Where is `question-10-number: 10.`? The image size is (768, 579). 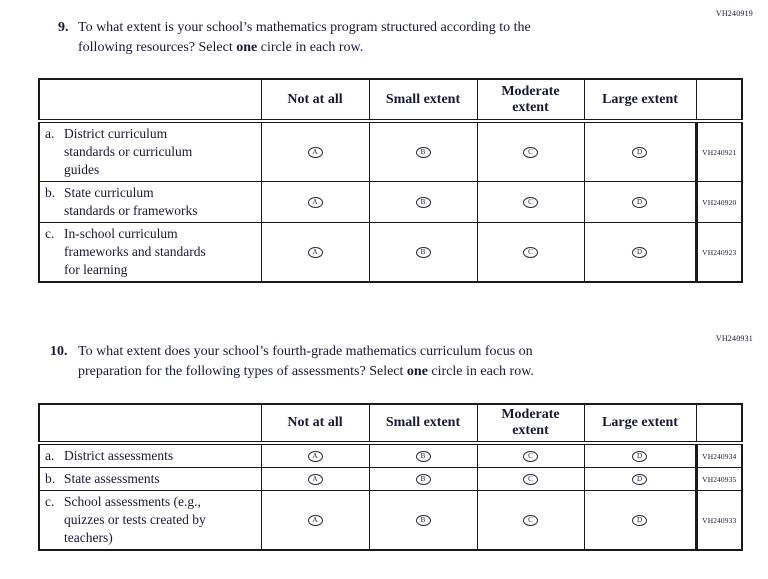
question-10-number: 10. is located at coordinates (59, 351).